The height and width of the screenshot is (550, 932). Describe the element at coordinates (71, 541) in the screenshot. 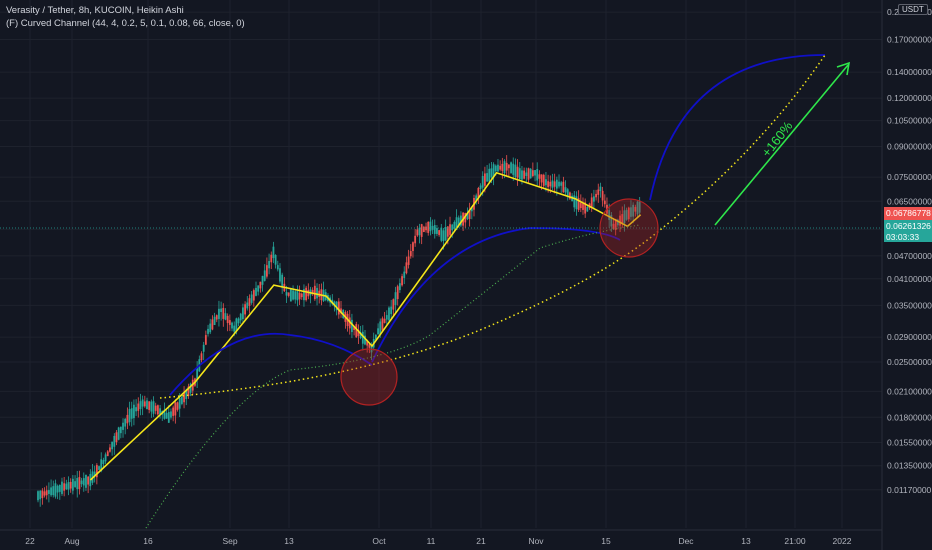

I see `time-tick-label: Aug` at that location.